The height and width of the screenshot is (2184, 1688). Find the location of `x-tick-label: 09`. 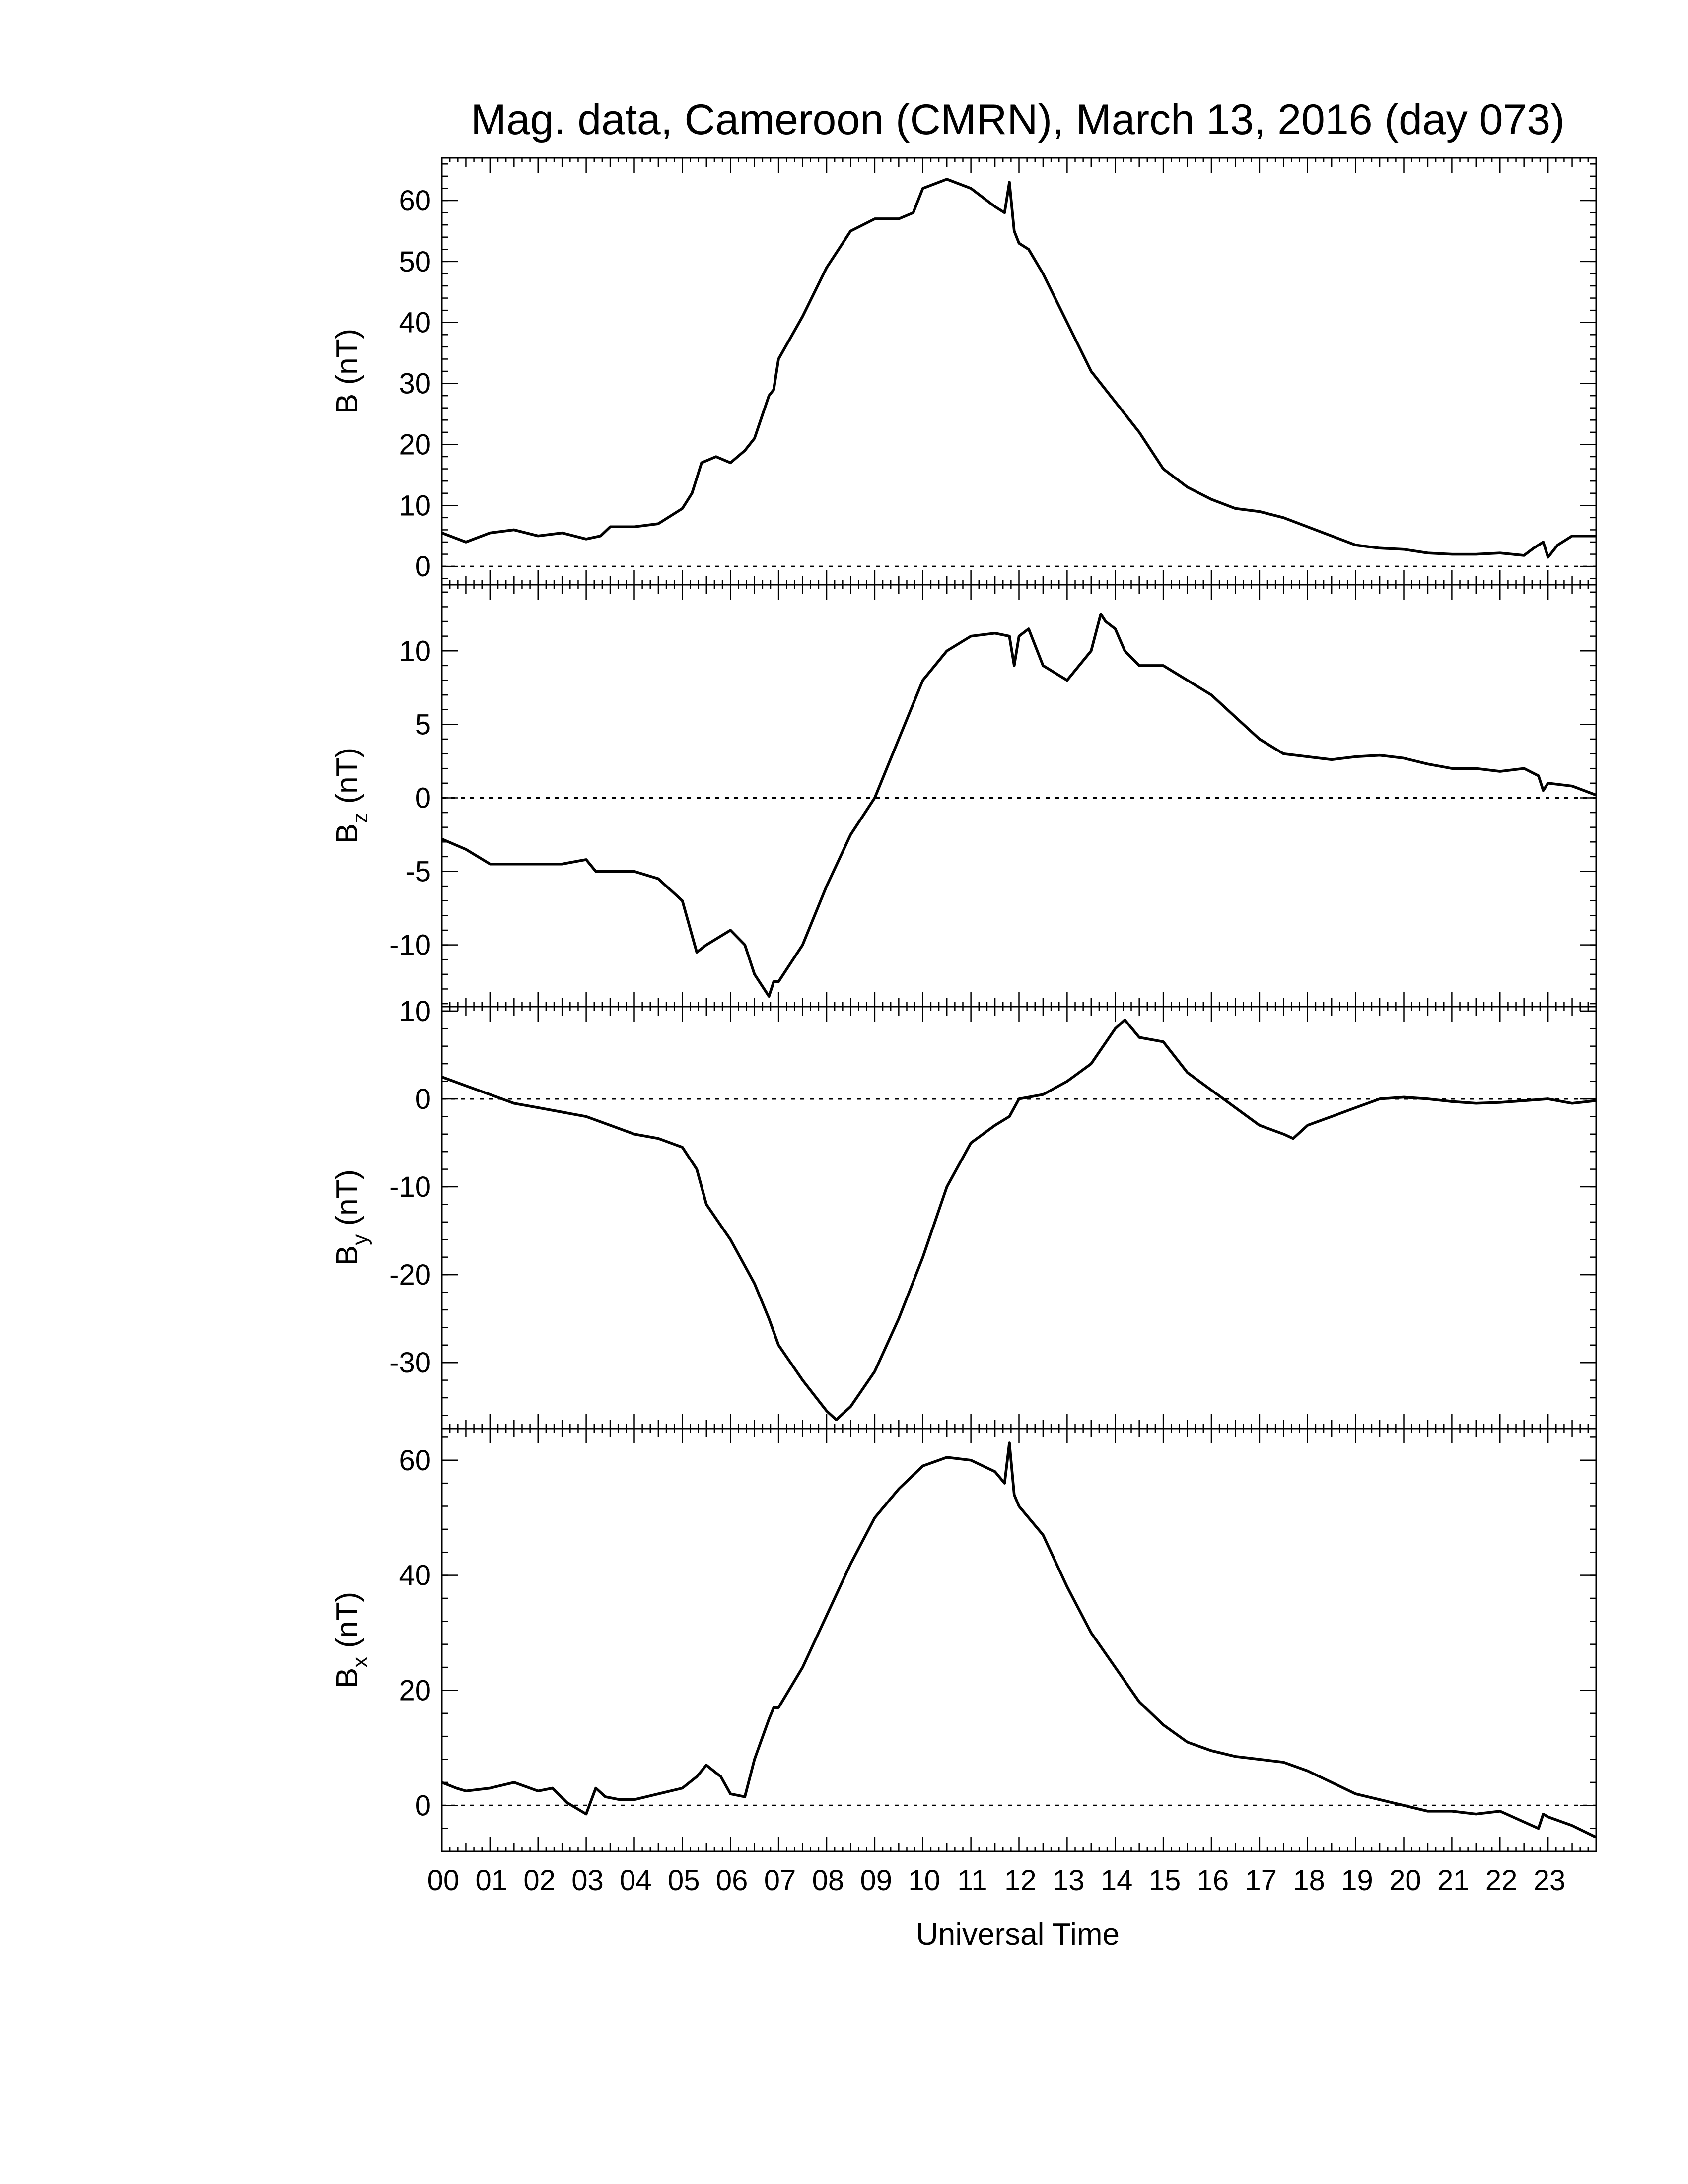

x-tick-label: 09 is located at coordinates (876, 1880).